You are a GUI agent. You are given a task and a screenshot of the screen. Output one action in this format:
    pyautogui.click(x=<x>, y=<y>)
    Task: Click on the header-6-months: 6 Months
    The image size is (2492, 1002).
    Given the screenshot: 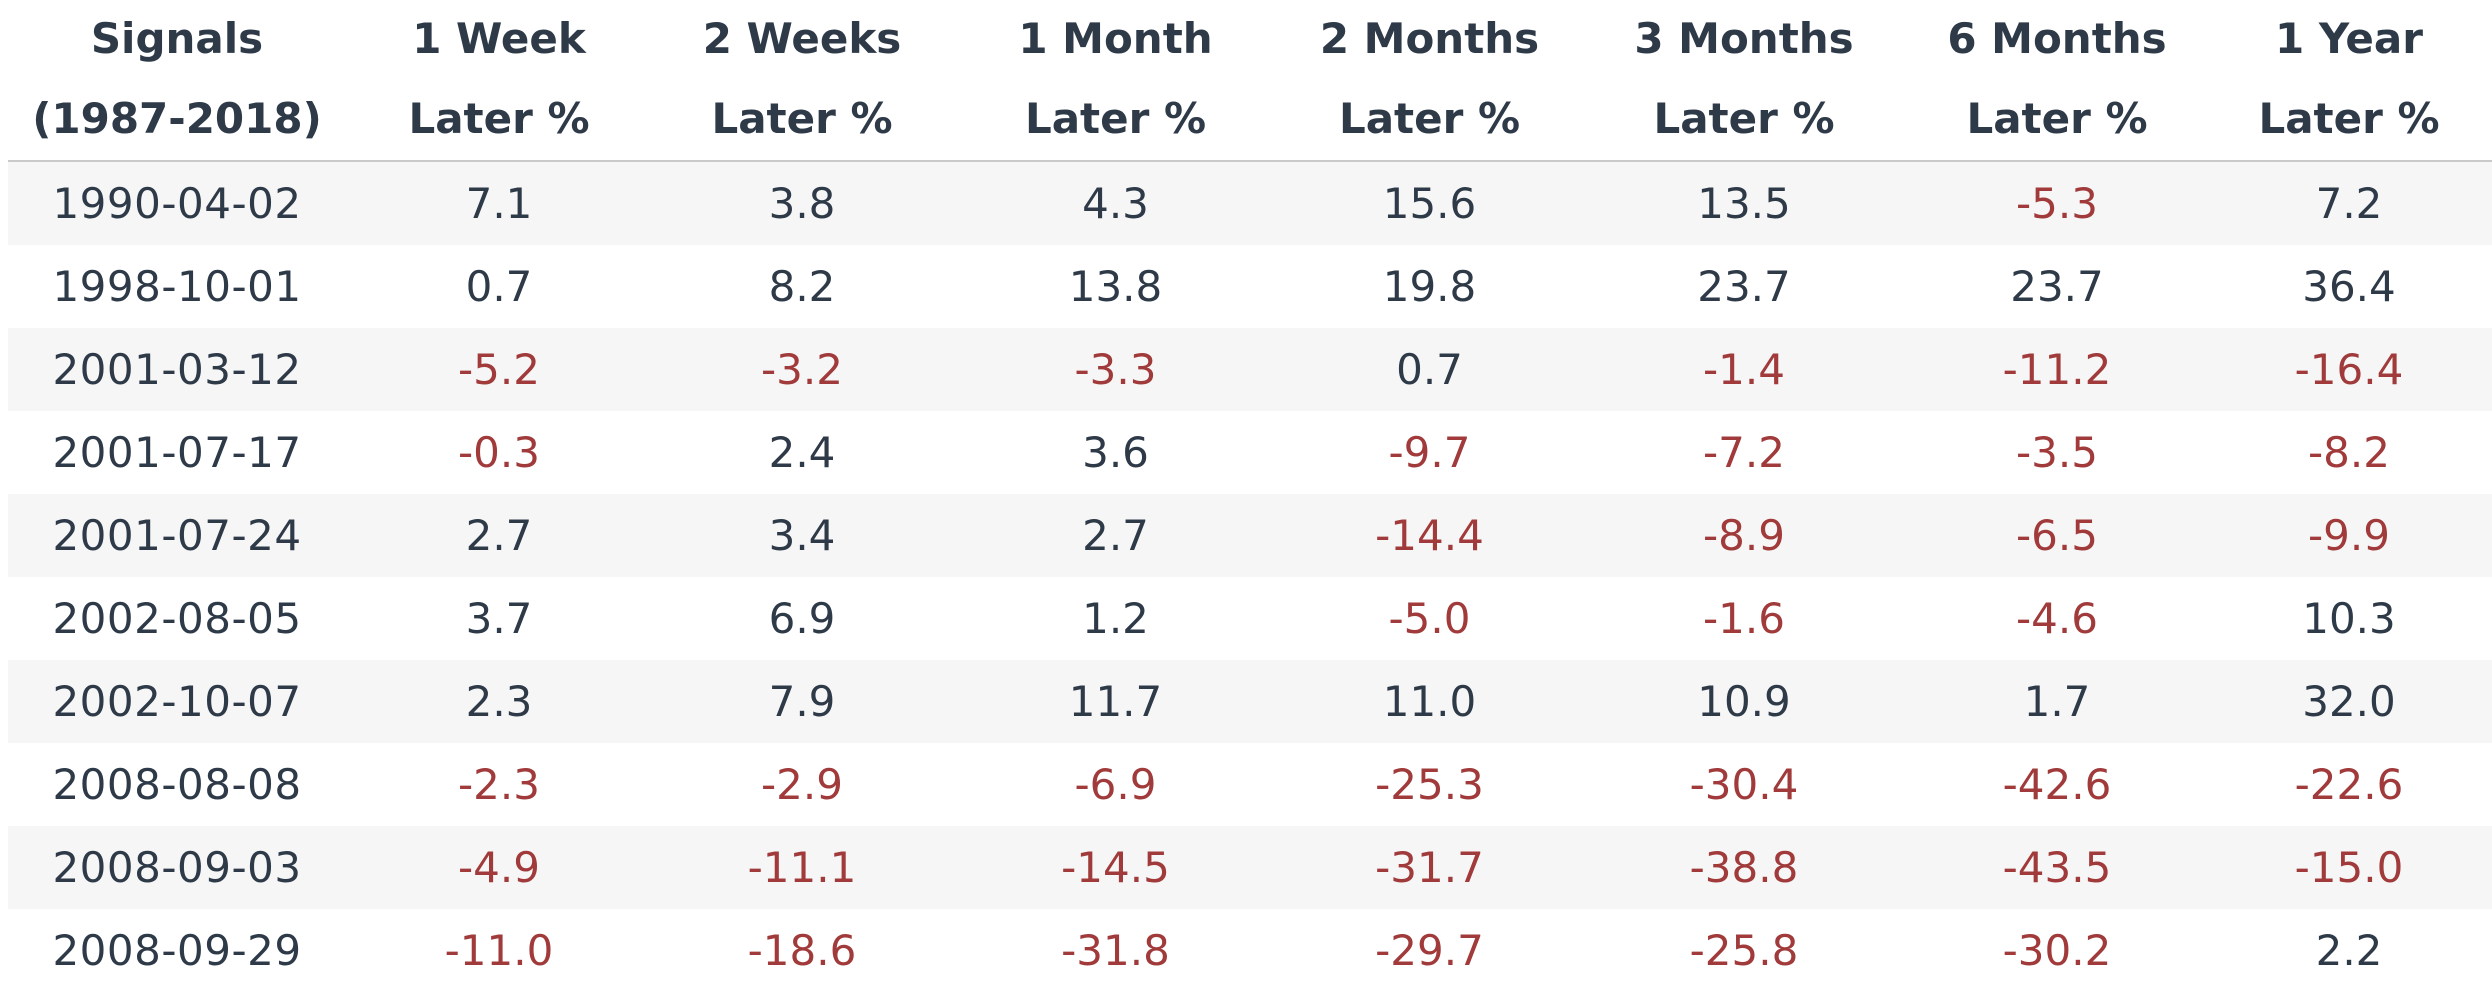 What is the action you would take?
    pyautogui.click(x=2057, y=38)
    